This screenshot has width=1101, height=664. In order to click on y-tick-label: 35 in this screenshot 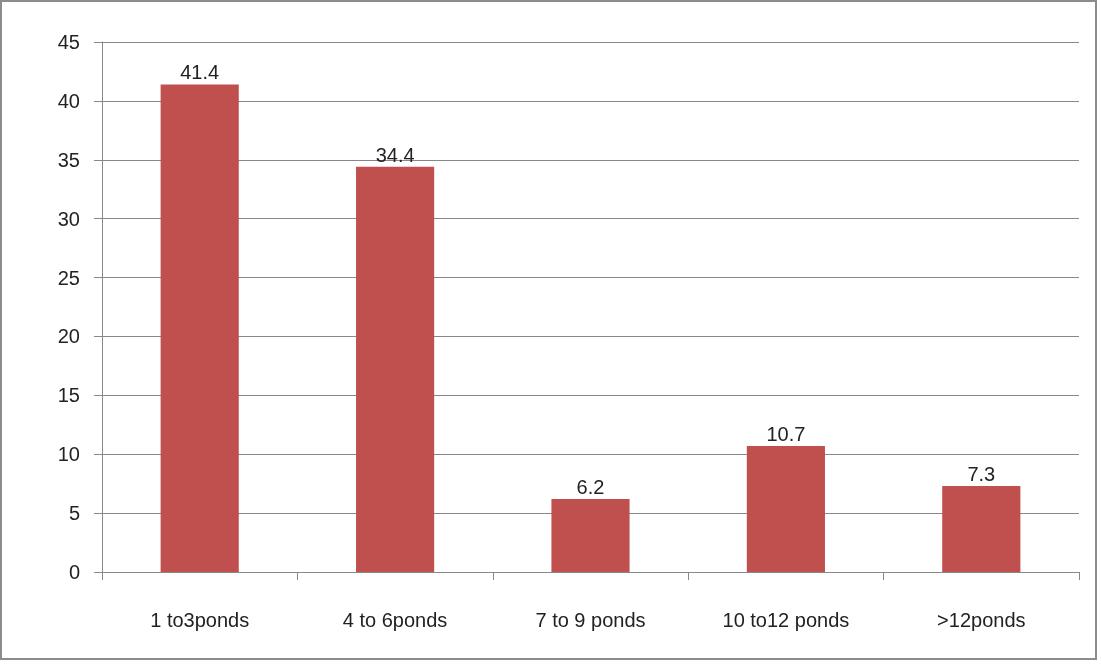, I will do `click(68, 159)`.